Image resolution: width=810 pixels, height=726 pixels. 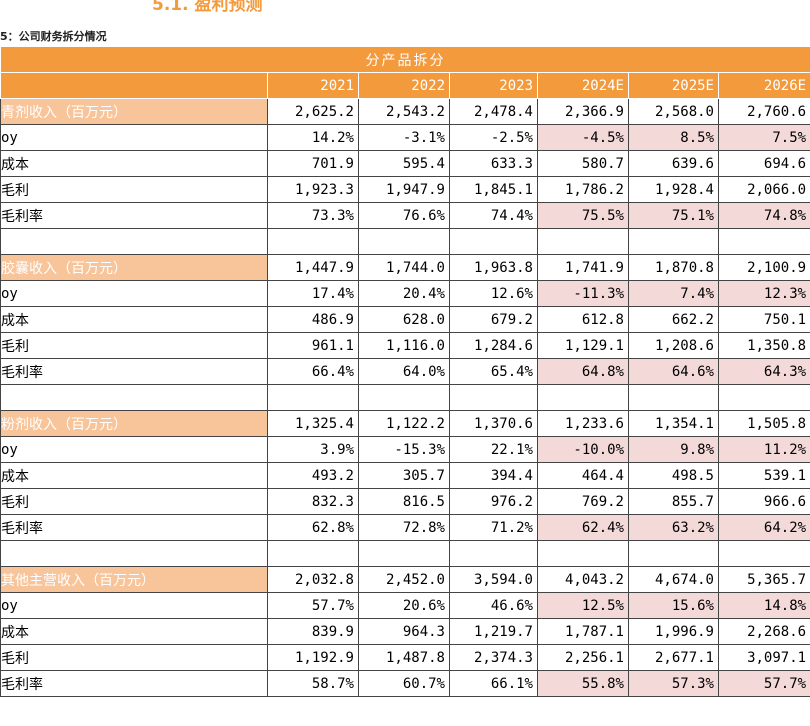 I want to click on header-row: 2021 2022 2023 2024E 2025E 2026E, so click(x=405, y=85).